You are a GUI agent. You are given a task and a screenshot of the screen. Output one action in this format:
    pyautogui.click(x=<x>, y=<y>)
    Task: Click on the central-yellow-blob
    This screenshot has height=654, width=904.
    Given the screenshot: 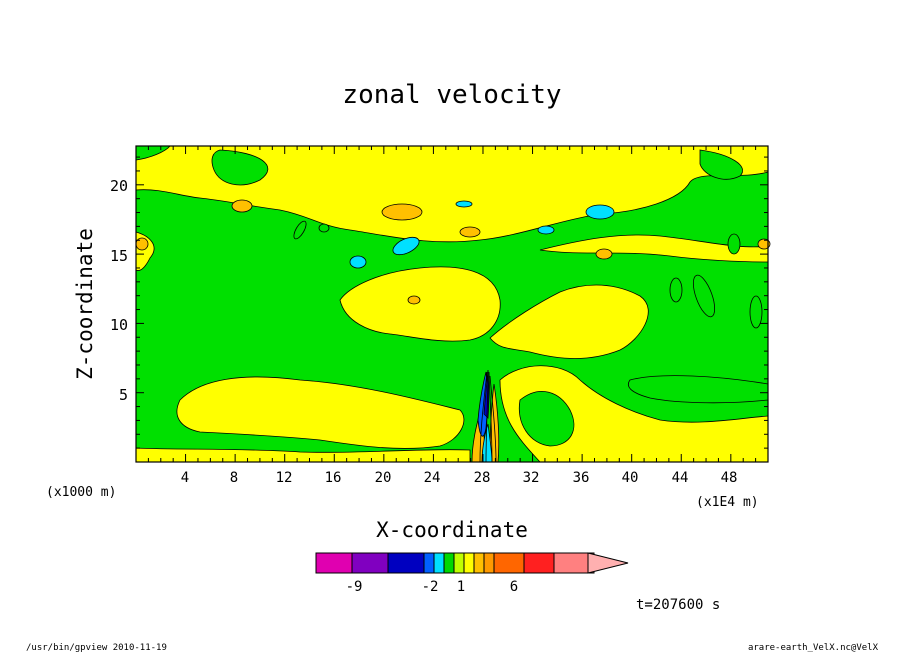 What is the action you would take?
    pyautogui.click(x=420, y=304)
    